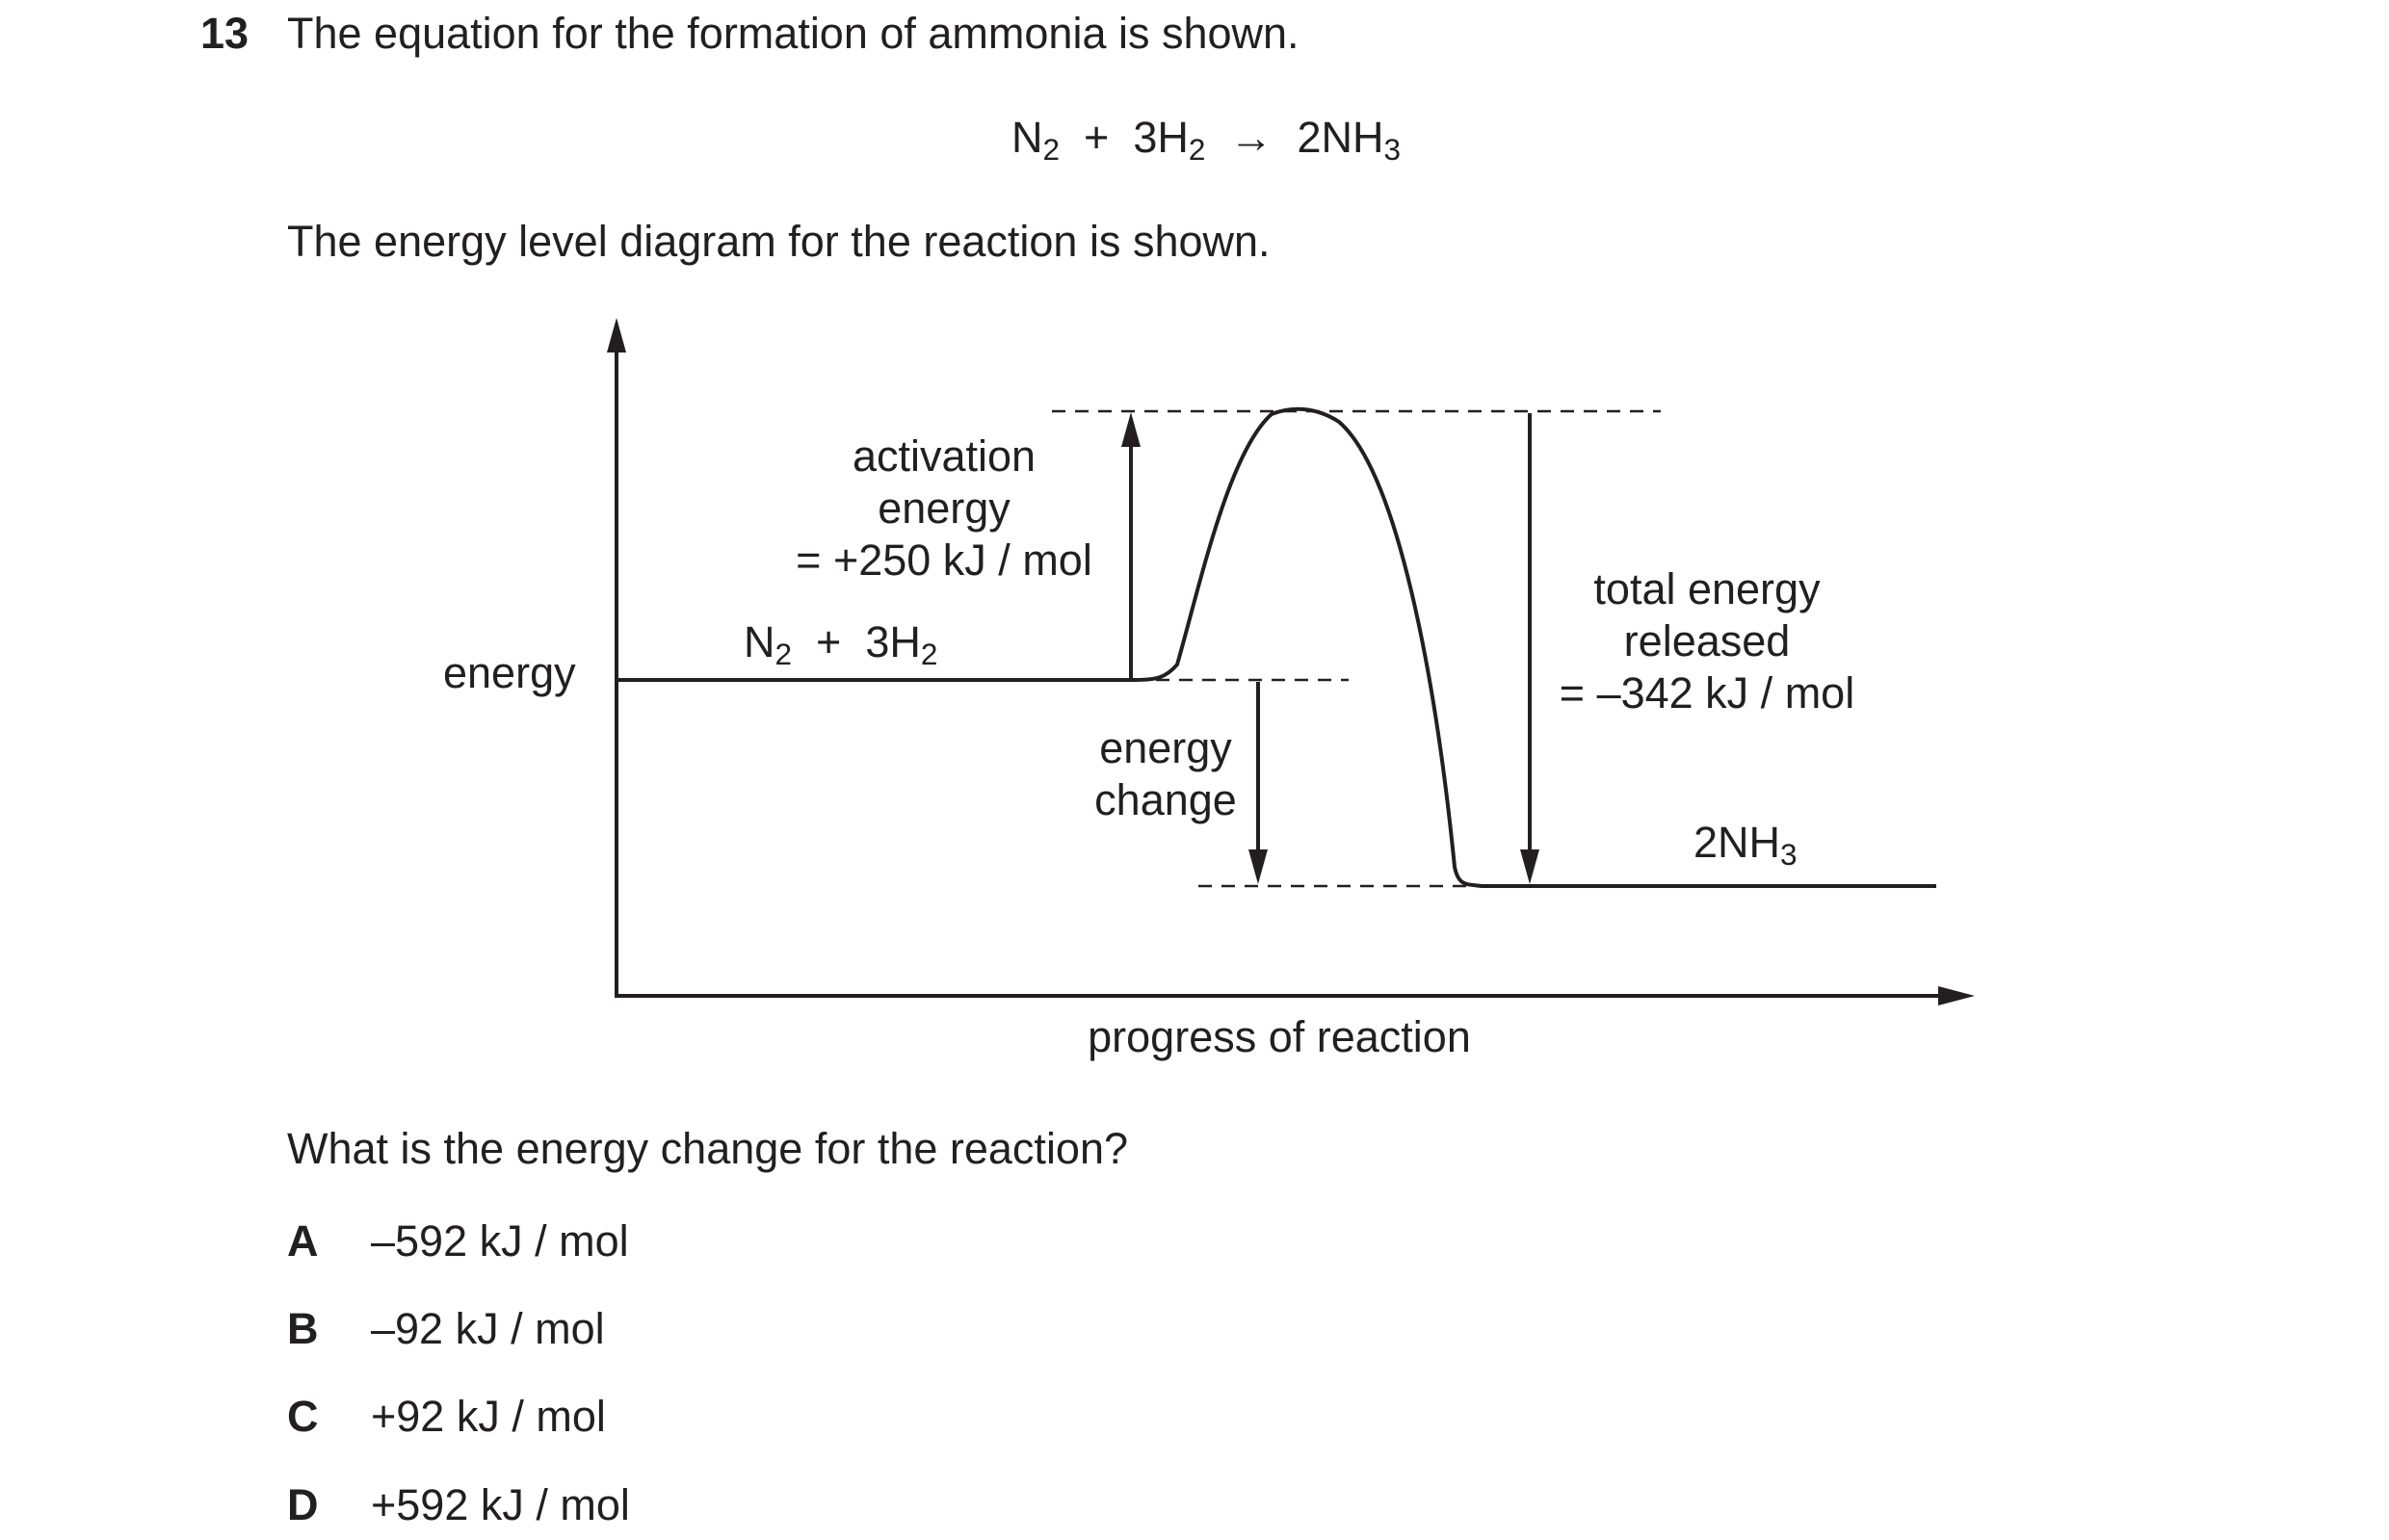 The image size is (2389, 1540). I want to click on option-letter: B, so click(303, 1328).